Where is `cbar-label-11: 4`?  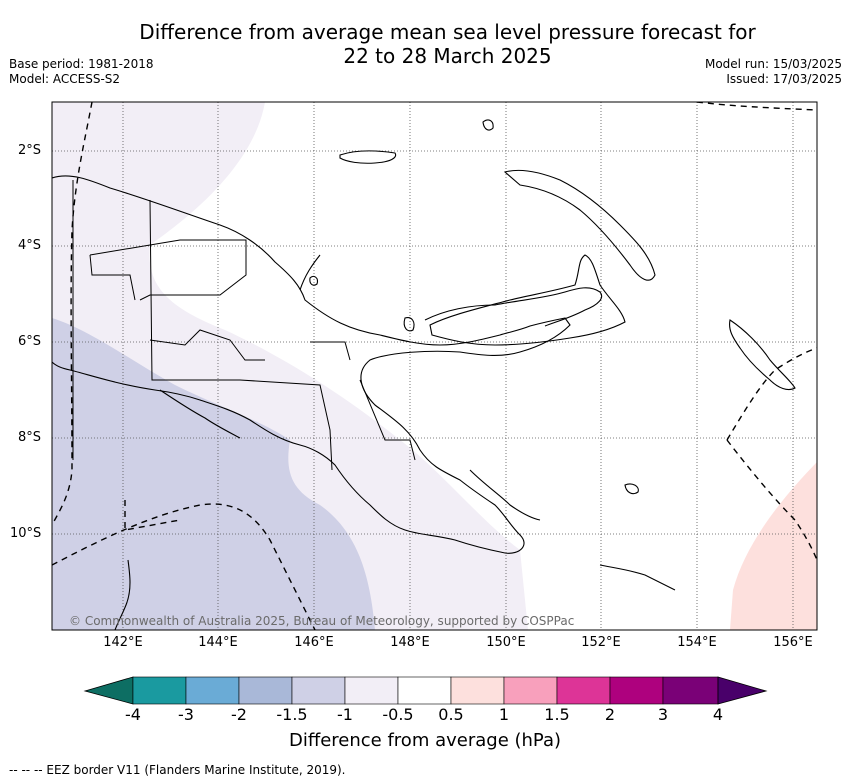 cbar-label-11: 4 is located at coordinates (718, 714).